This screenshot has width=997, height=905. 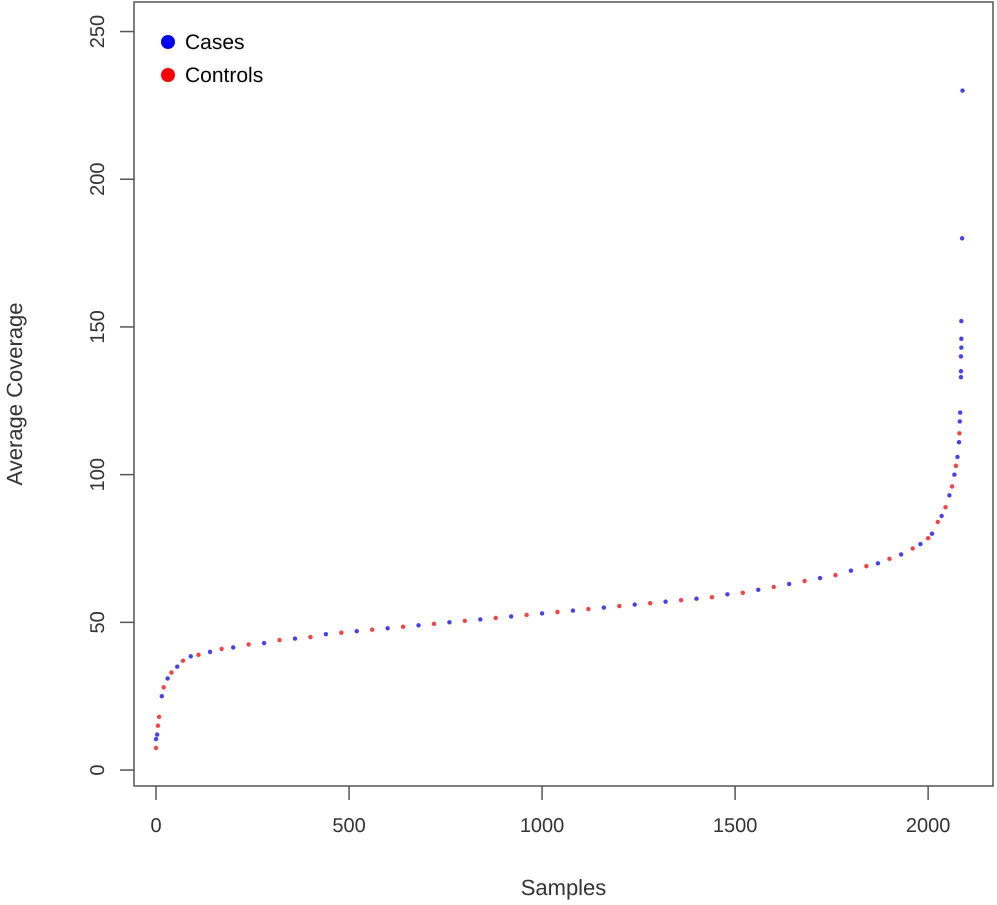 What do you see at coordinates (224, 75) in the screenshot?
I see `legend-label: Controls` at bounding box center [224, 75].